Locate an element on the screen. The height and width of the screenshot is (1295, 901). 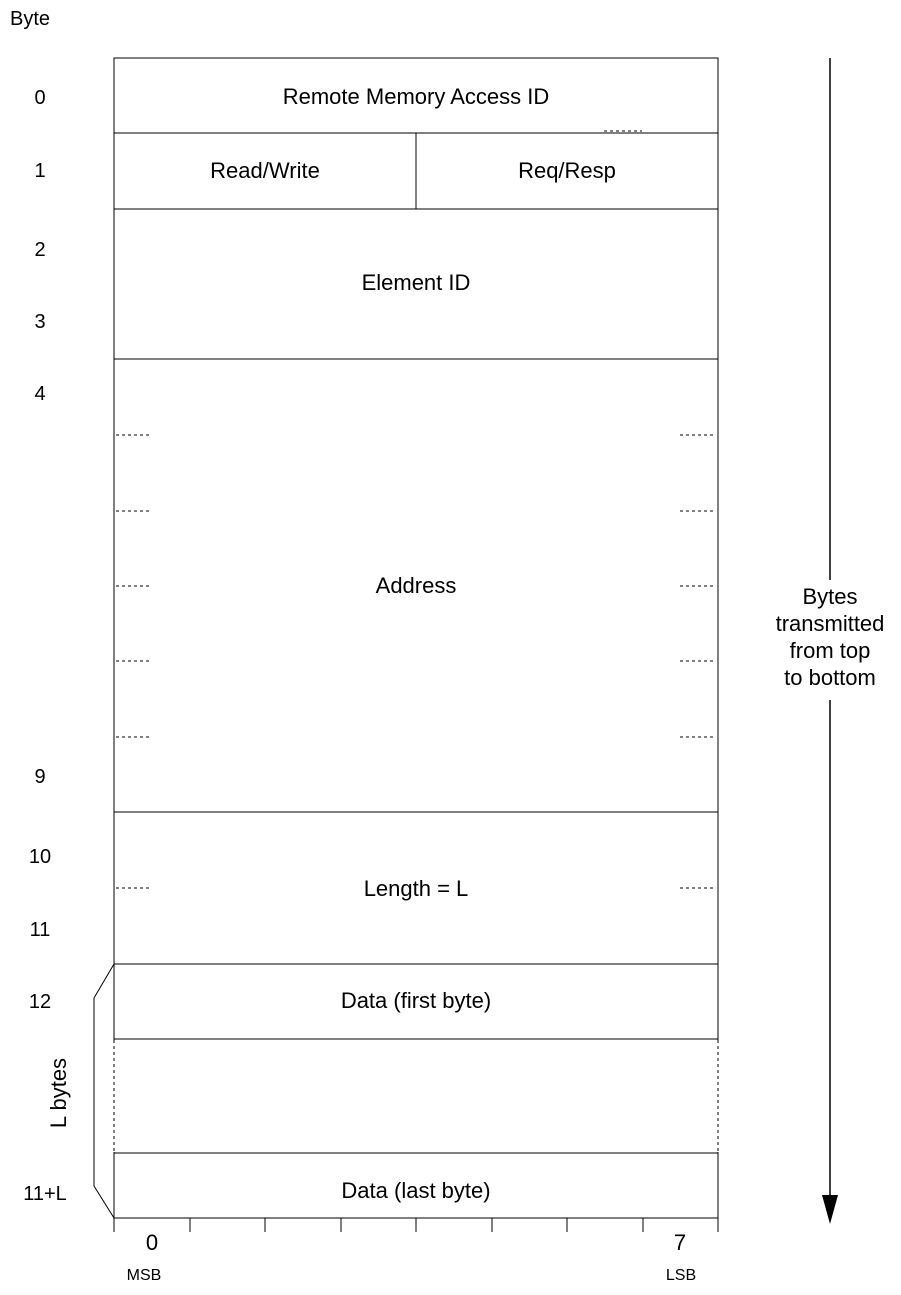
note-line: transmitted is located at coordinates (830, 623).